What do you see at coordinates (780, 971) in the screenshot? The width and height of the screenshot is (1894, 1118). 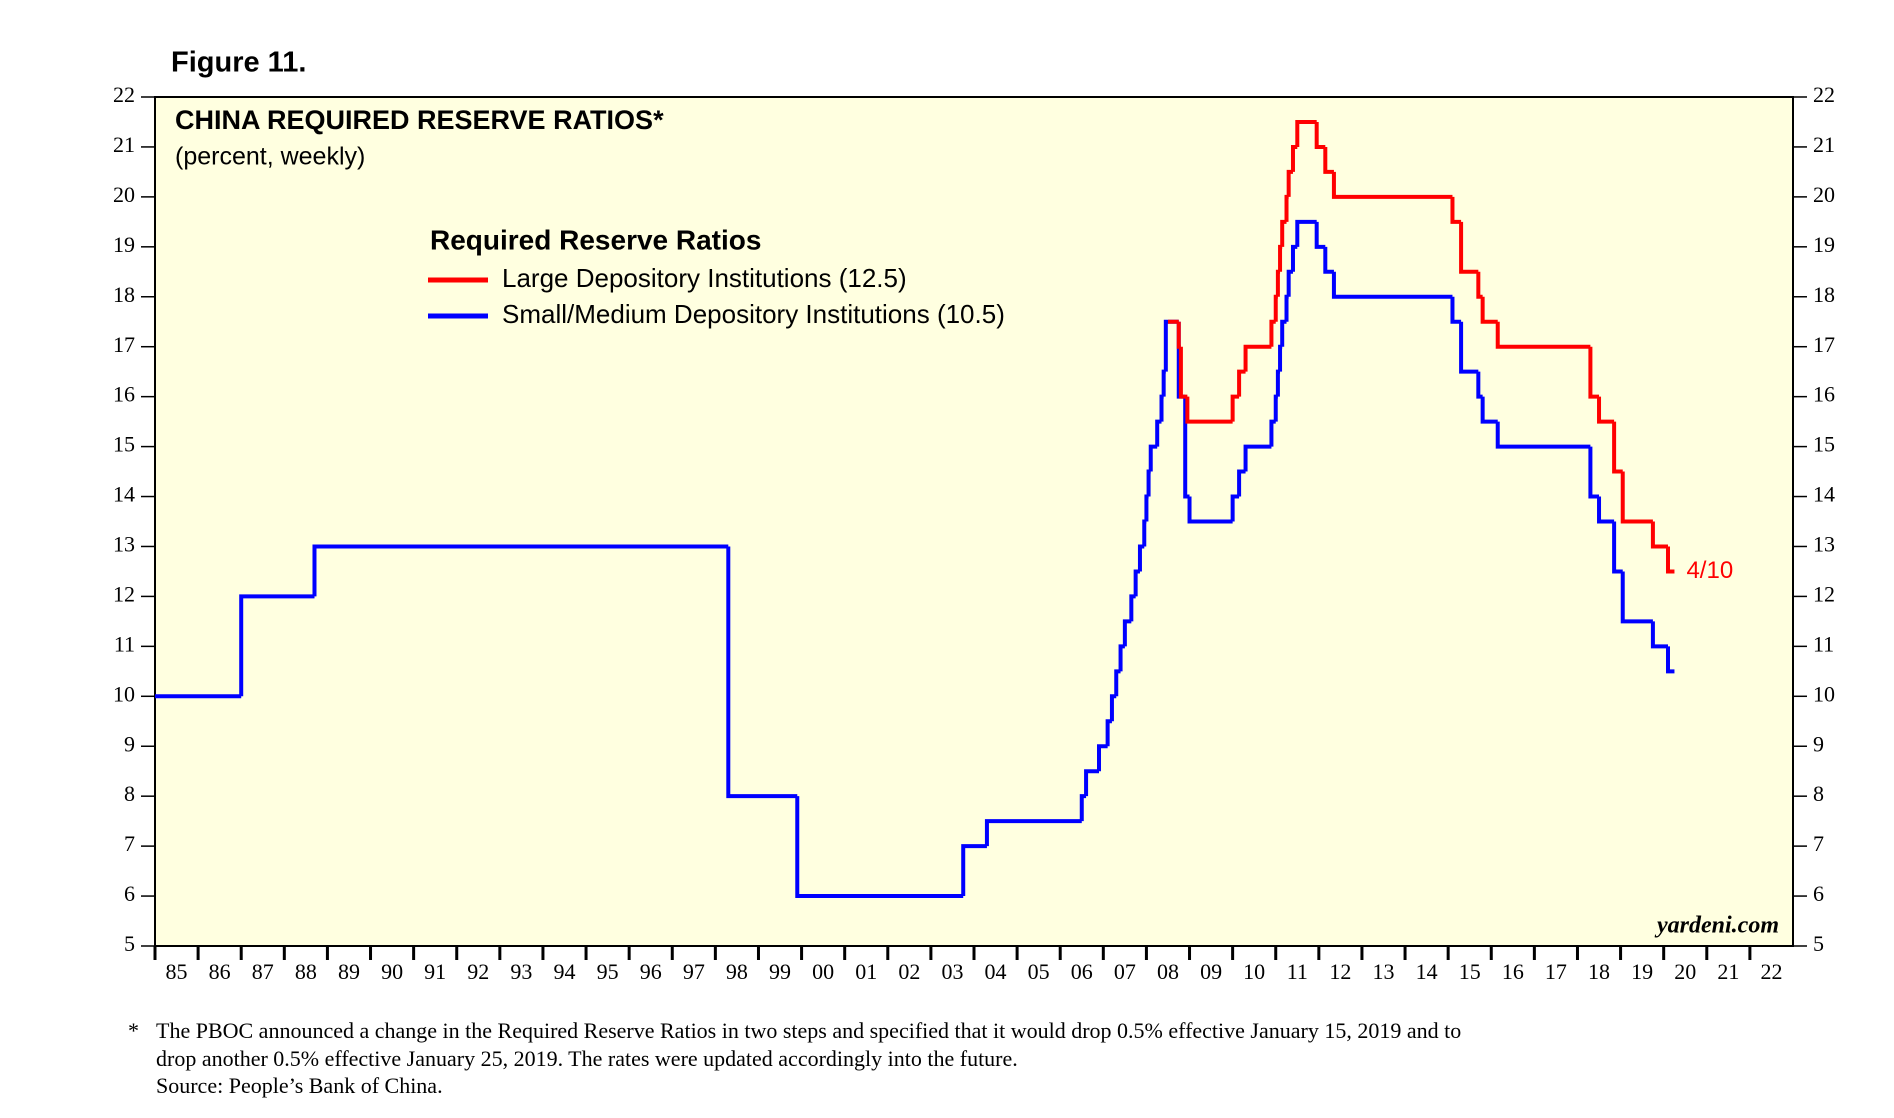 I see `x-tick-label: 99` at bounding box center [780, 971].